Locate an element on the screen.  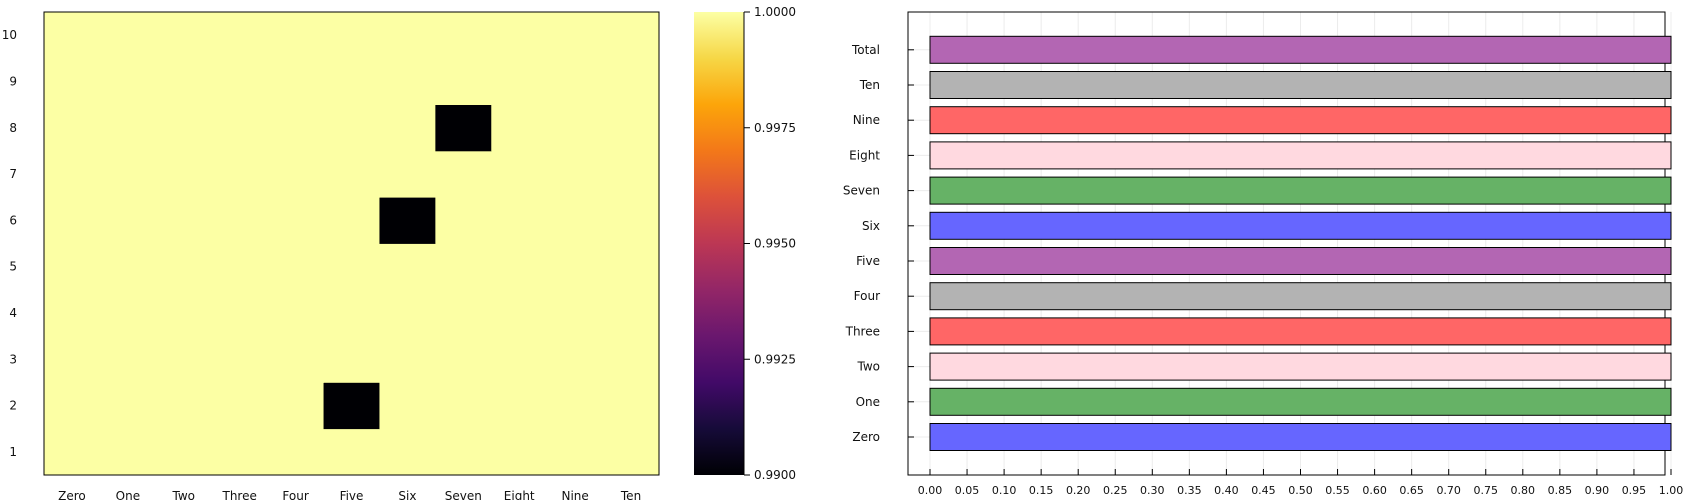
colorbar-tick-label: 0.9975 is located at coordinates (775, 128).